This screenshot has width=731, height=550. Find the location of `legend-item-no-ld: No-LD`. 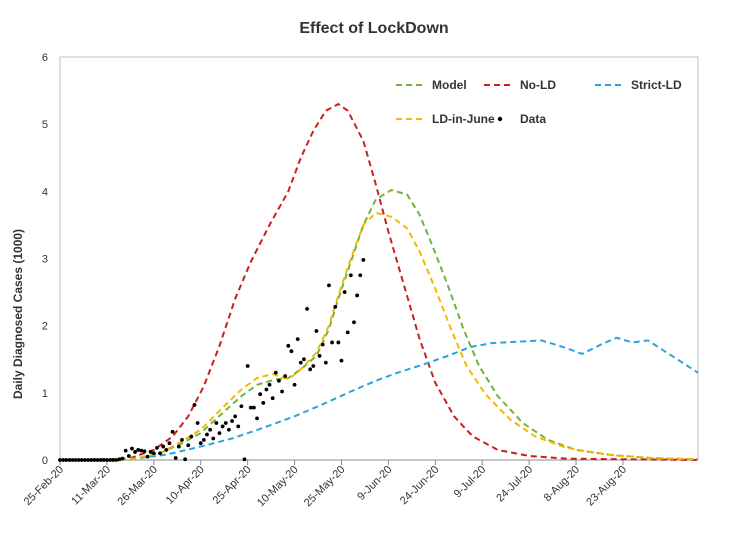

legend-item-no-ld: No-LD is located at coordinates (520, 85).